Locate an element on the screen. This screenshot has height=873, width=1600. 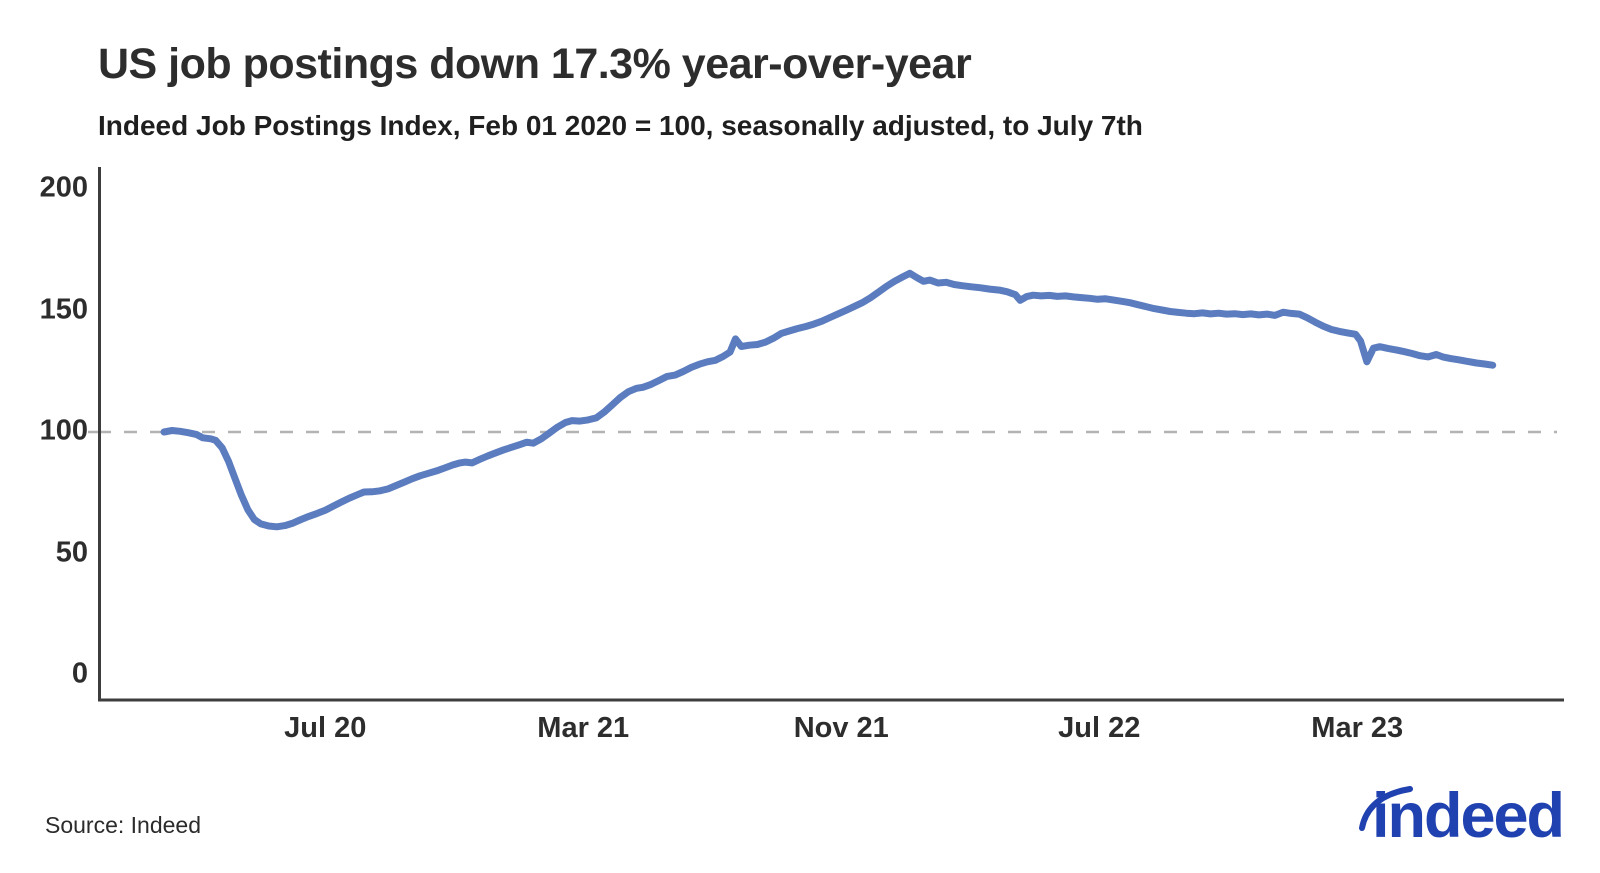
y-tick-label: 50 is located at coordinates (71, 552).